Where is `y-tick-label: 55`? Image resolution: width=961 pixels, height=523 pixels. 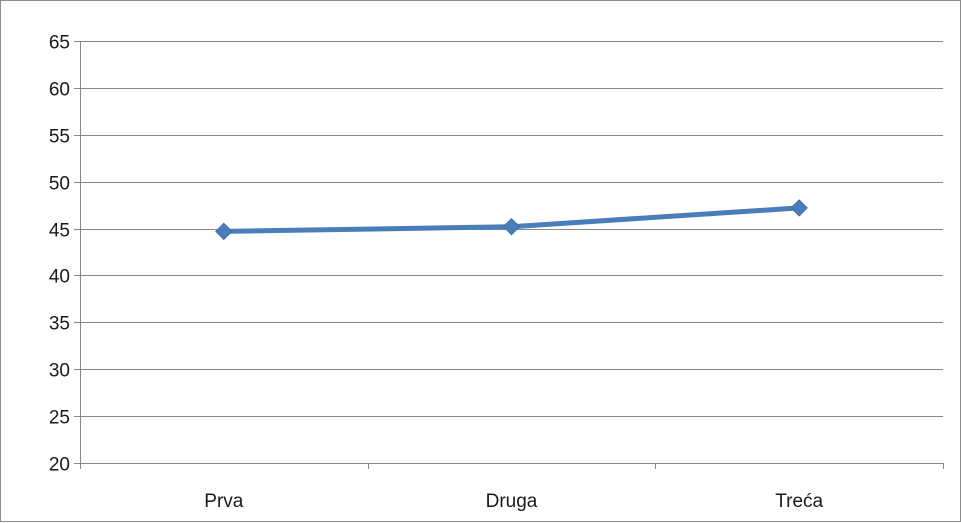 y-tick-label: 55 is located at coordinates (59, 137).